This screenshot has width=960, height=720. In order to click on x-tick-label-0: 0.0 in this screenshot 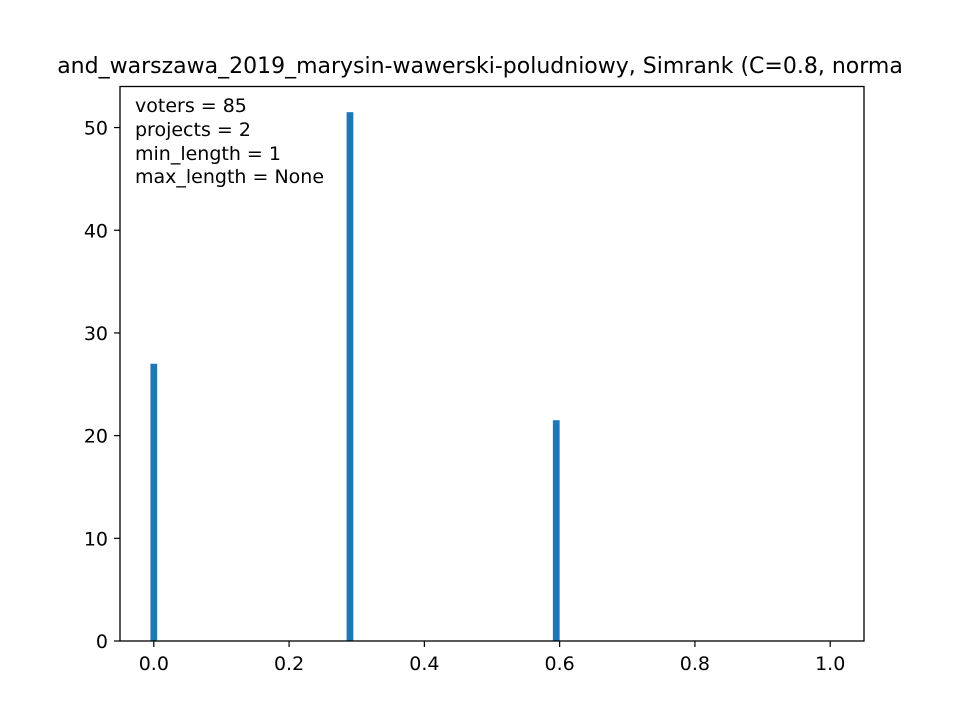, I will do `click(154, 664)`.